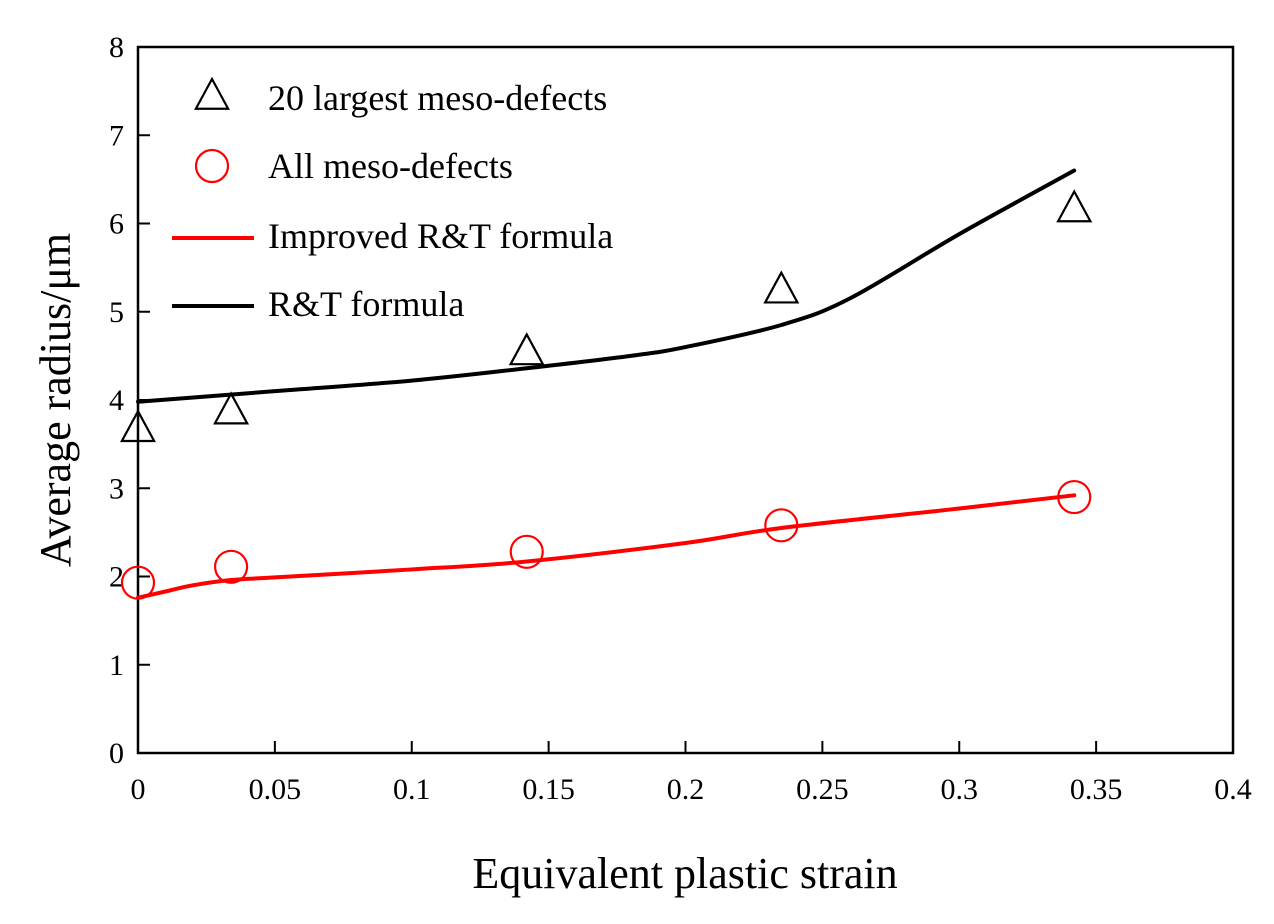 The image size is (1274, 924). I want to click on x-tick-label: 0.25, so click(822, 789).